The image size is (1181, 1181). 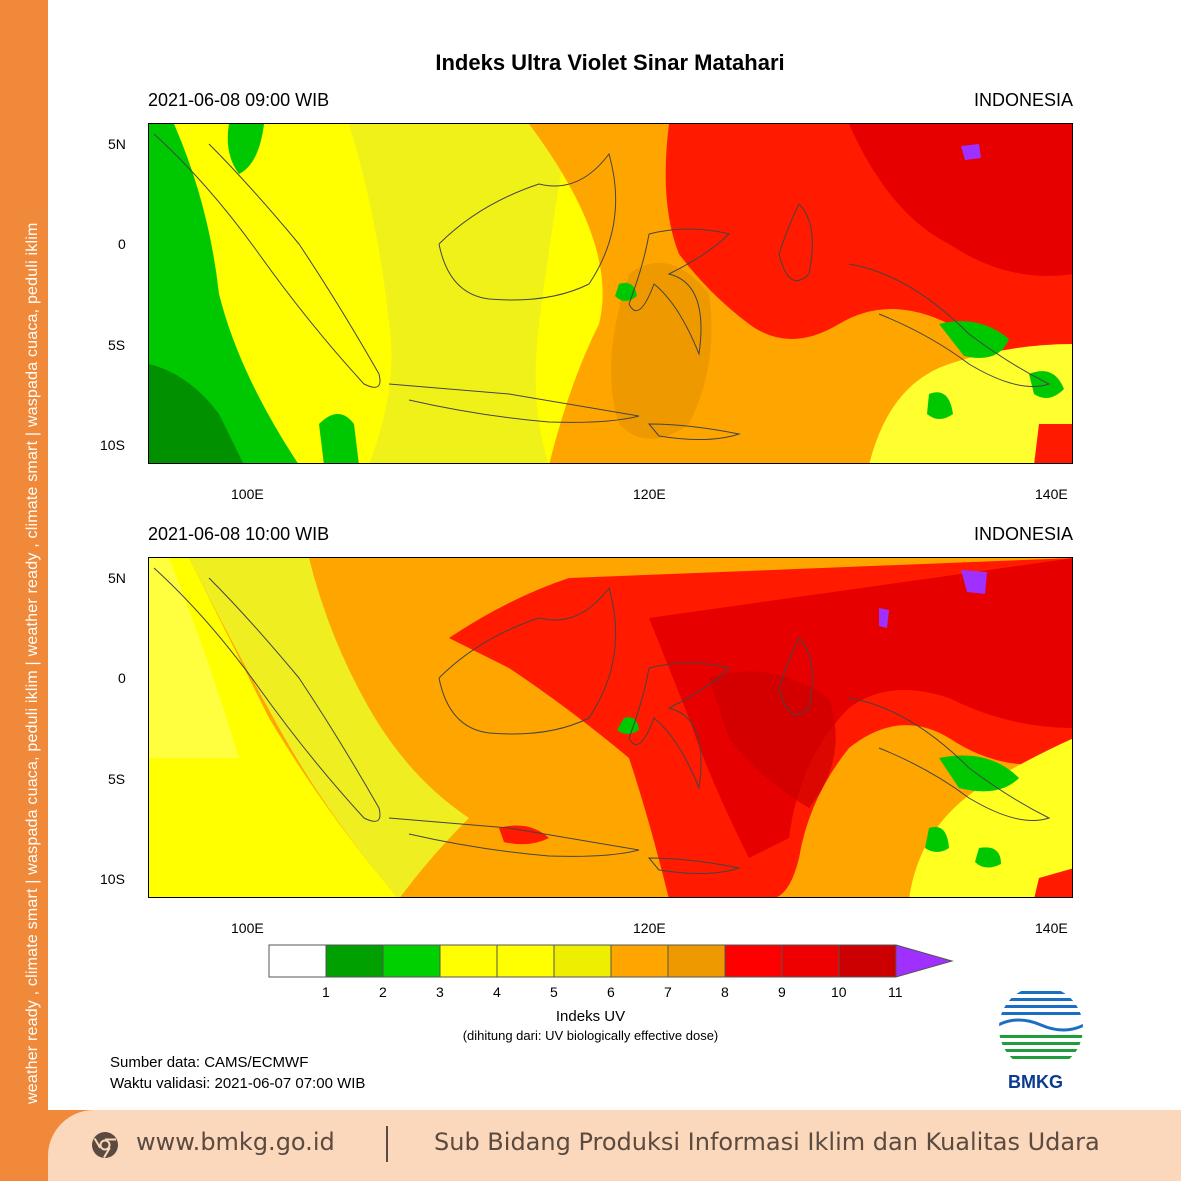 I want to click on bmkg-logo-text: BMKG, so click(x=1035, y=1082).